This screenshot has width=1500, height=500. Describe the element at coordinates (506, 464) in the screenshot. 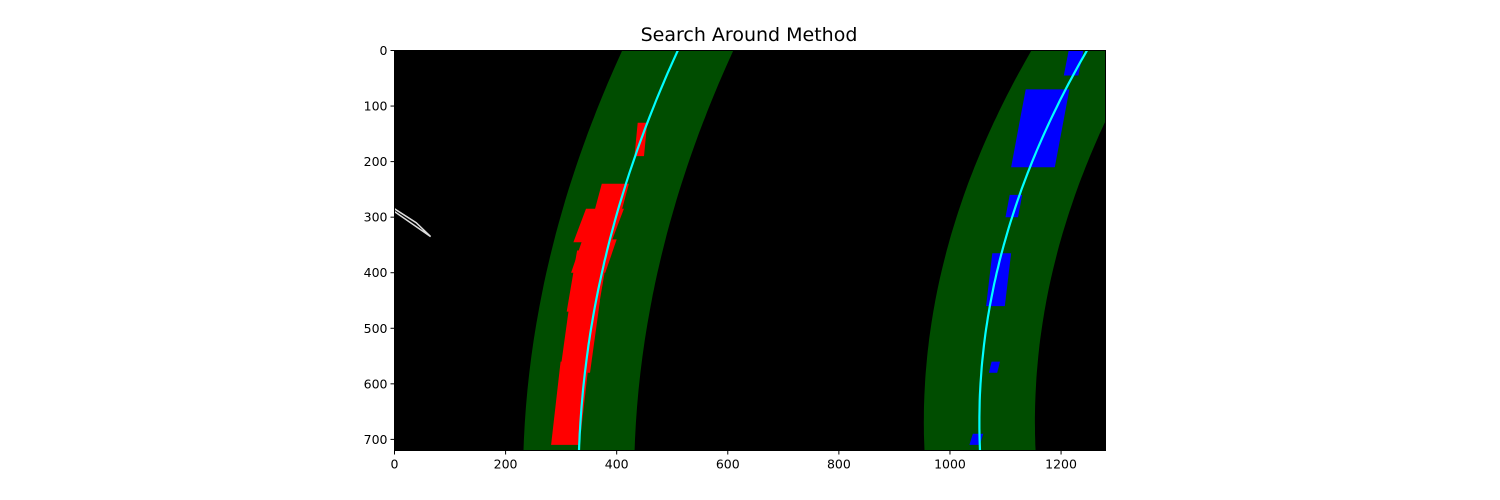

I see `x-tick-label: 200` at that location.